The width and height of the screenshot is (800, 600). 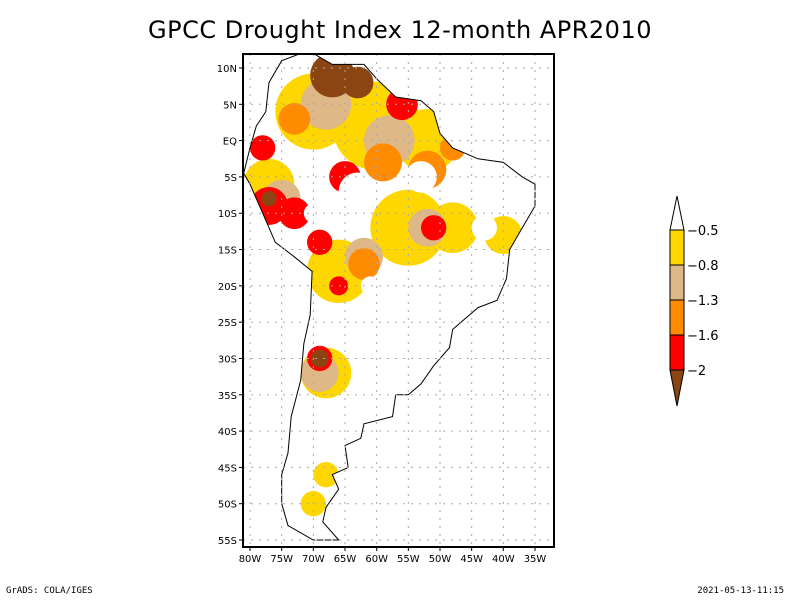 I want to click on latitude-axis: 10N 5N EQ 5S 10S 15S 20S 25S 30S 35S 40S 45S 50S 55S, so click(x=230, y=305).